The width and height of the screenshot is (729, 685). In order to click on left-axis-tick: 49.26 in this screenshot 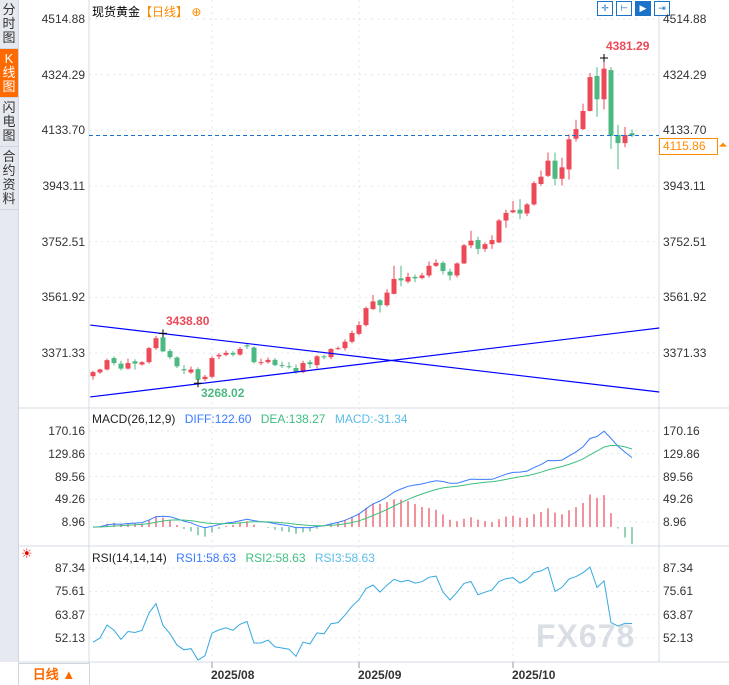, I will do `click(69, 499)`.